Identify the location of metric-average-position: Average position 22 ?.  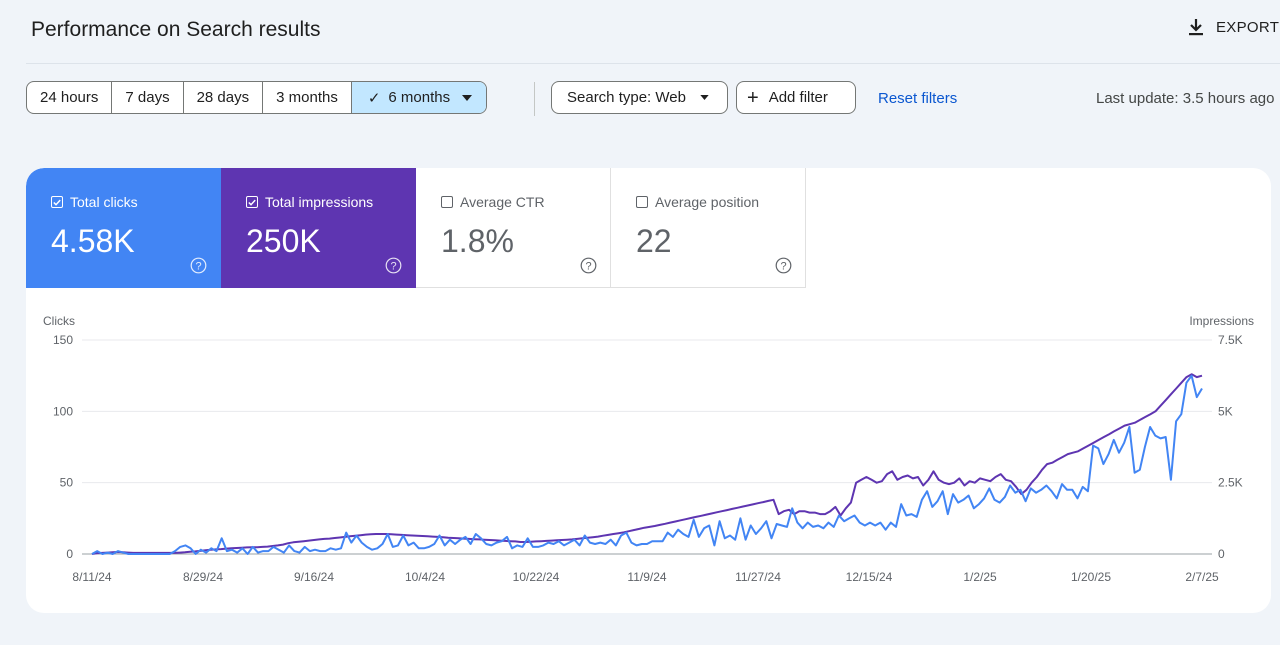
(708, 228).